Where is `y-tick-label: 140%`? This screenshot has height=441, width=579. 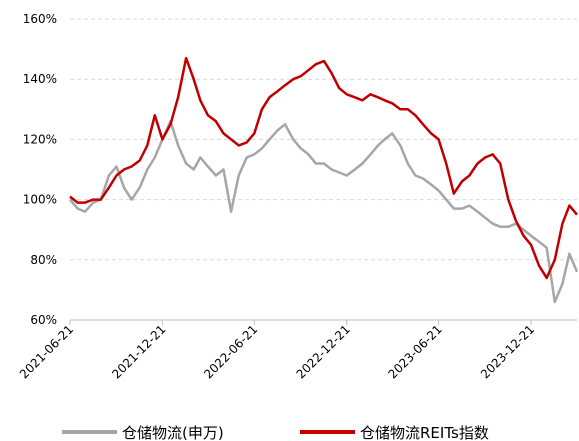
y-tick-label: 140% is located at coordinates (40, 79).